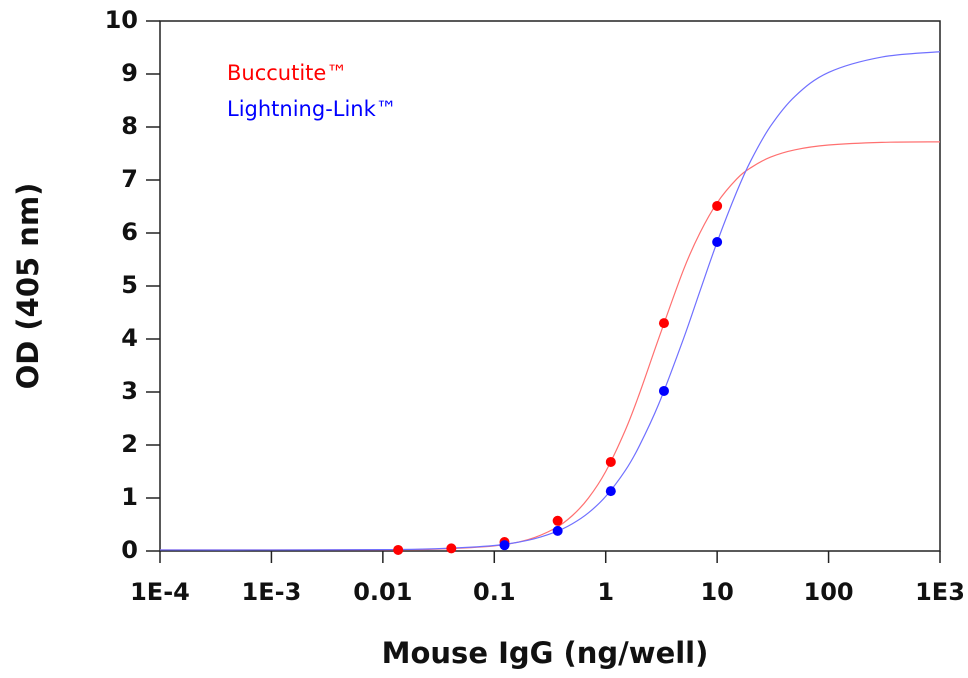  I want to click on x-tick-label: 1, so click(605, 592).